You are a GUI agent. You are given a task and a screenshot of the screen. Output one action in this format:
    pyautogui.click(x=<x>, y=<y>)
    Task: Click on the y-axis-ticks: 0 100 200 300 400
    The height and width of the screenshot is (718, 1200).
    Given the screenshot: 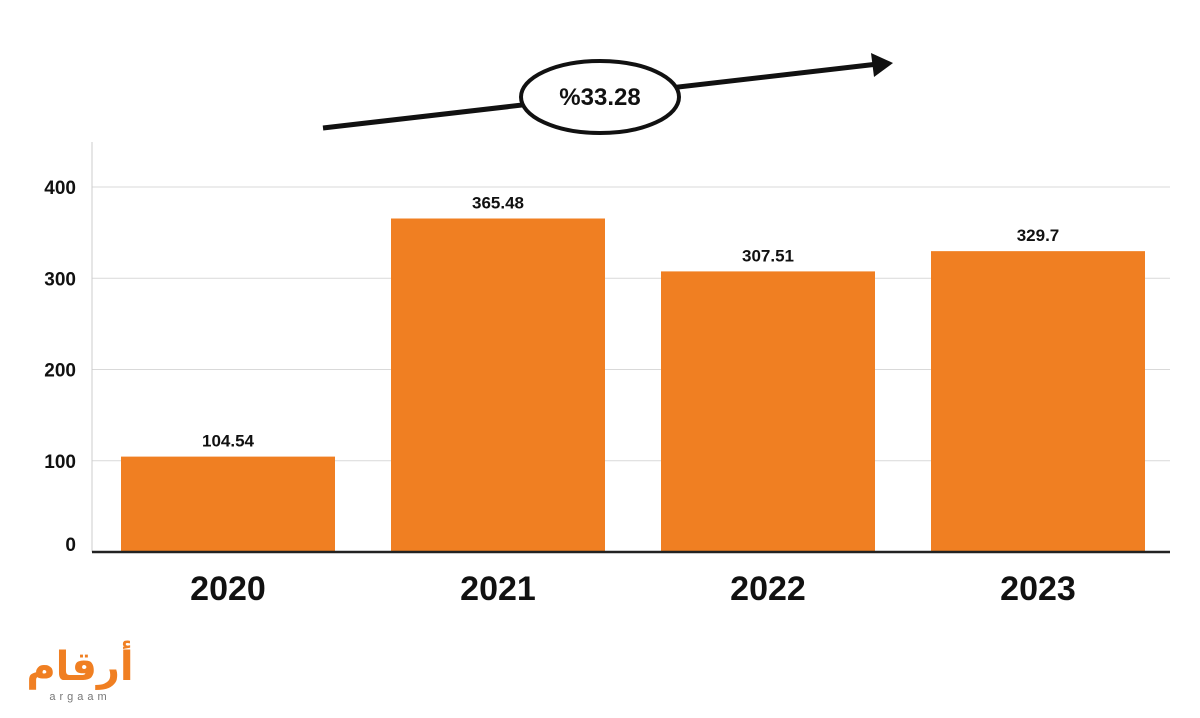 What is the action you would take?
    pyautogui.click(x=60, y=367)
    